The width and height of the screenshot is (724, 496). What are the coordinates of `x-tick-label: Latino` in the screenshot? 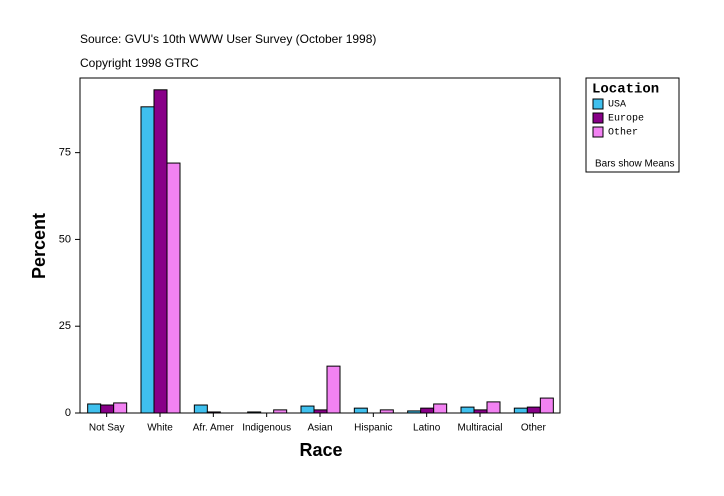 It's located at (427, 428).